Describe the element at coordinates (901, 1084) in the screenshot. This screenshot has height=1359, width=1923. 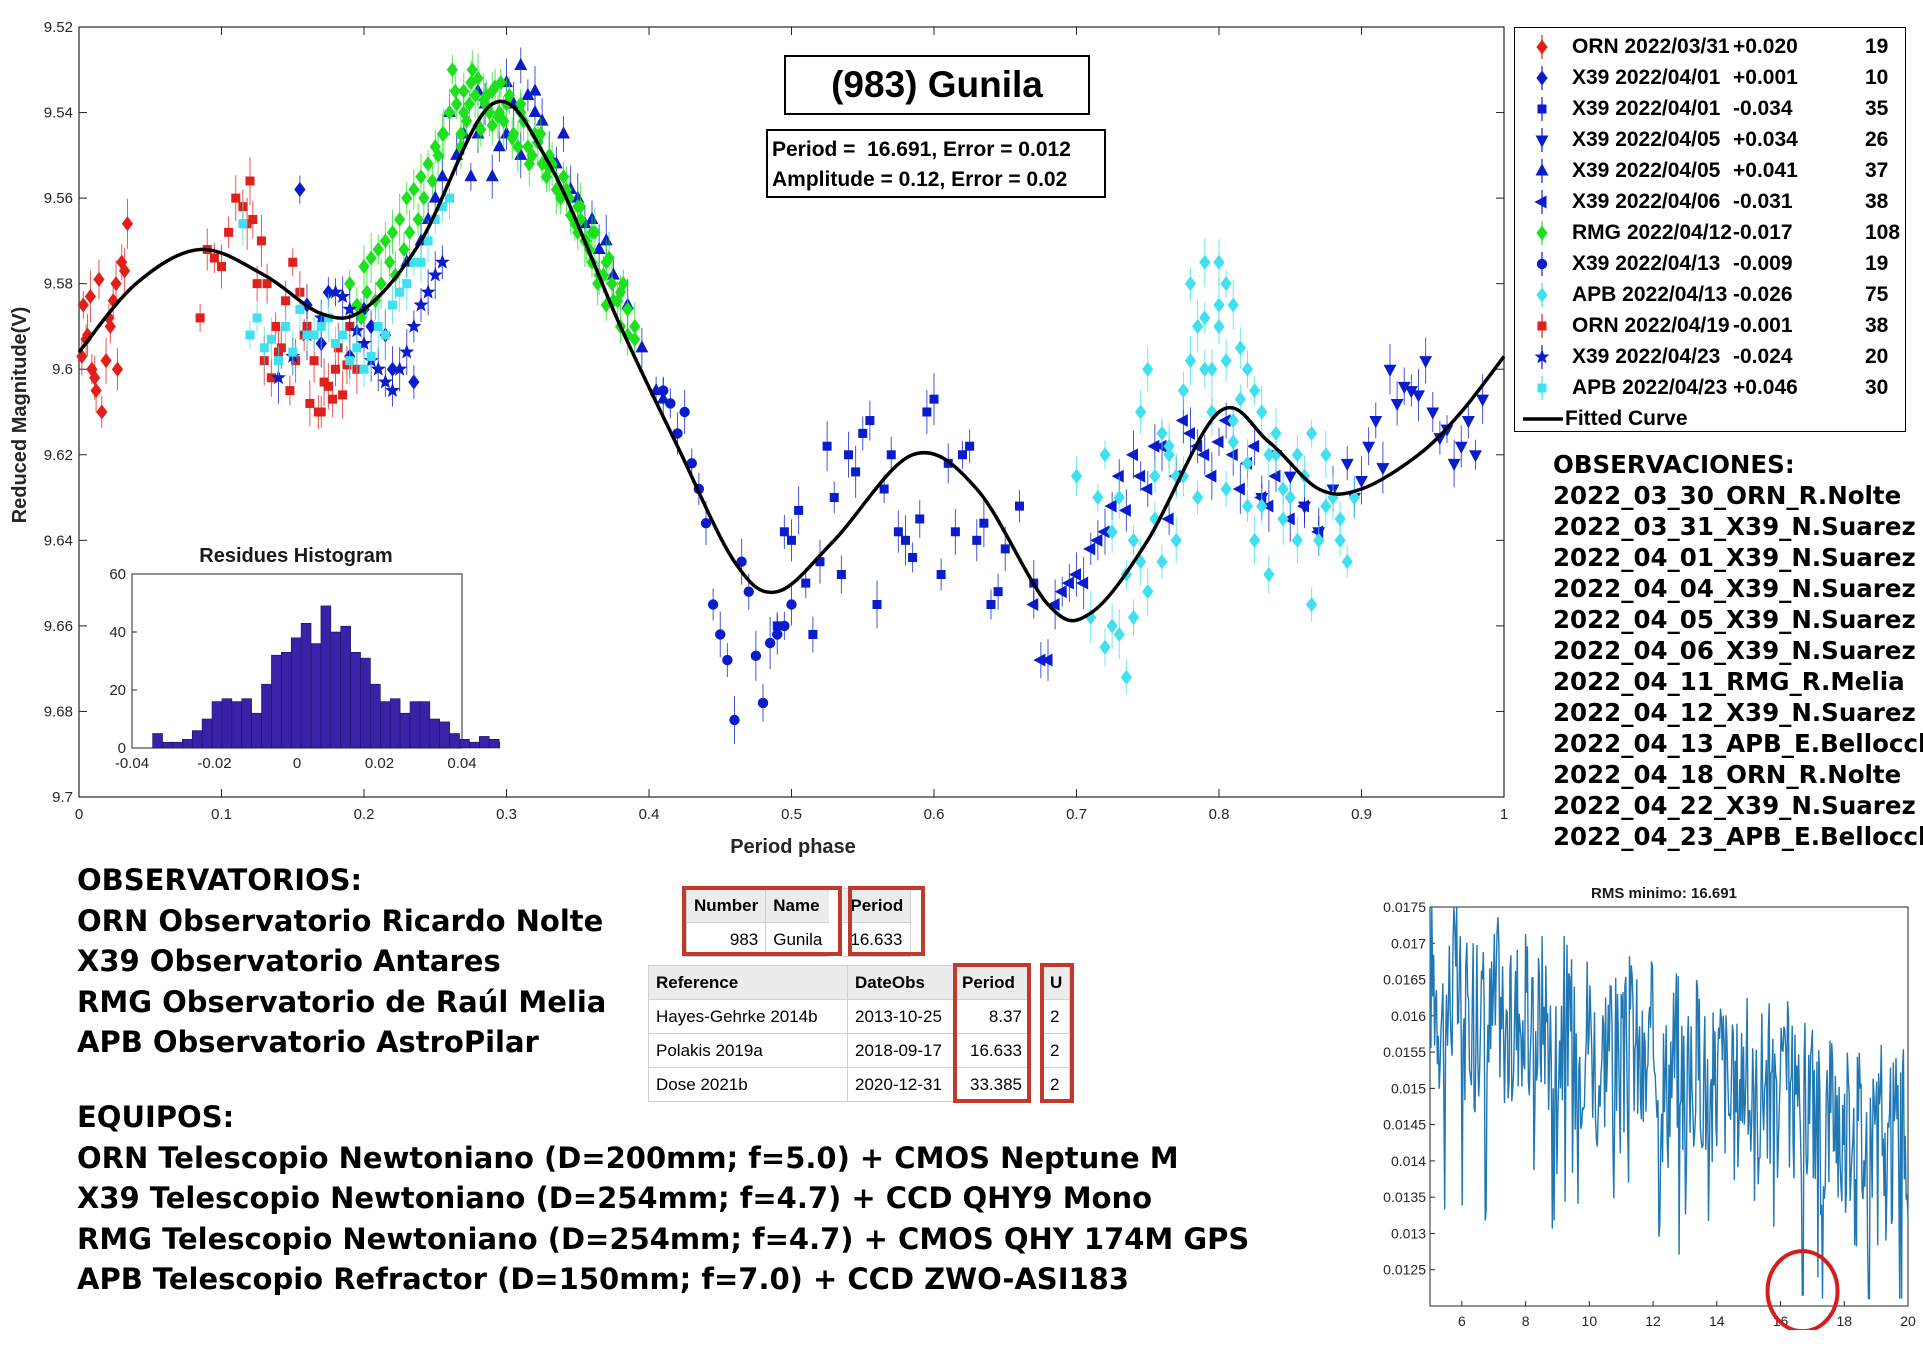
I see `table-cell: 2020-12-31` at that location.